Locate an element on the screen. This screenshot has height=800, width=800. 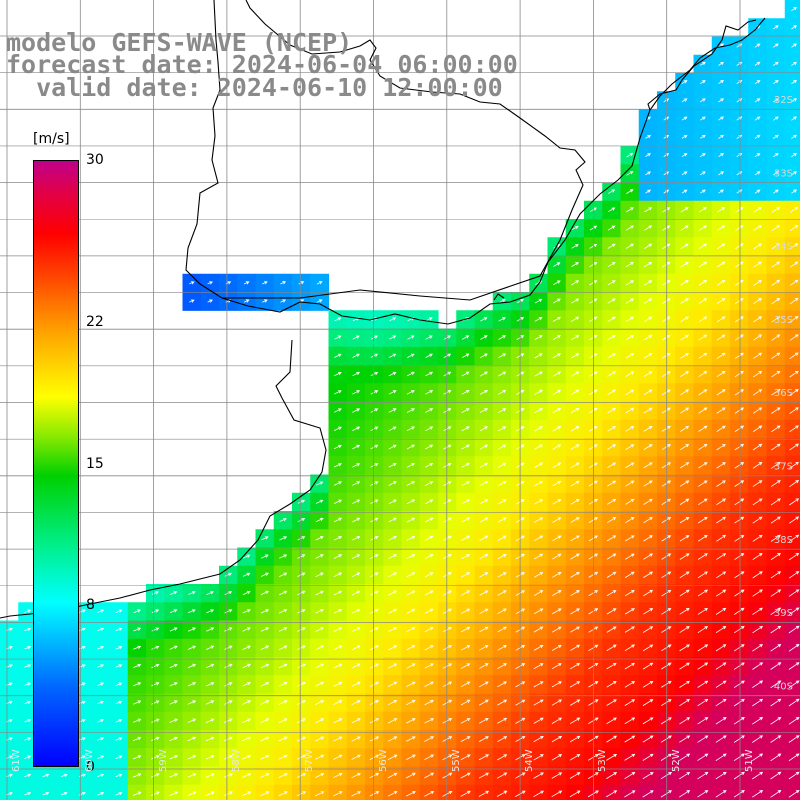
latitude-label: 38S is located at coordinates (783, 540).